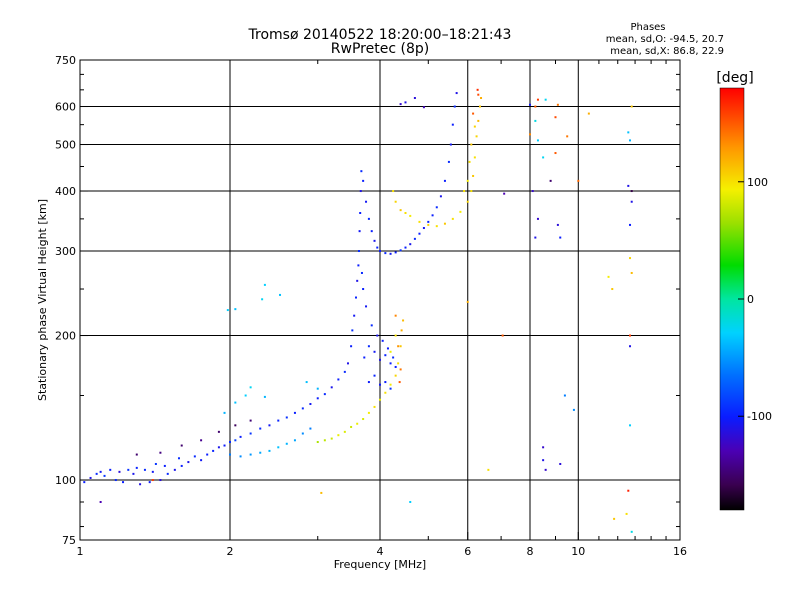 The height and width of the screenshot is (600, 800). What do you see at coordinates (530, 551) in the screenshot?
I see `x-tick-label: 8` at bounding box center [530, 551].